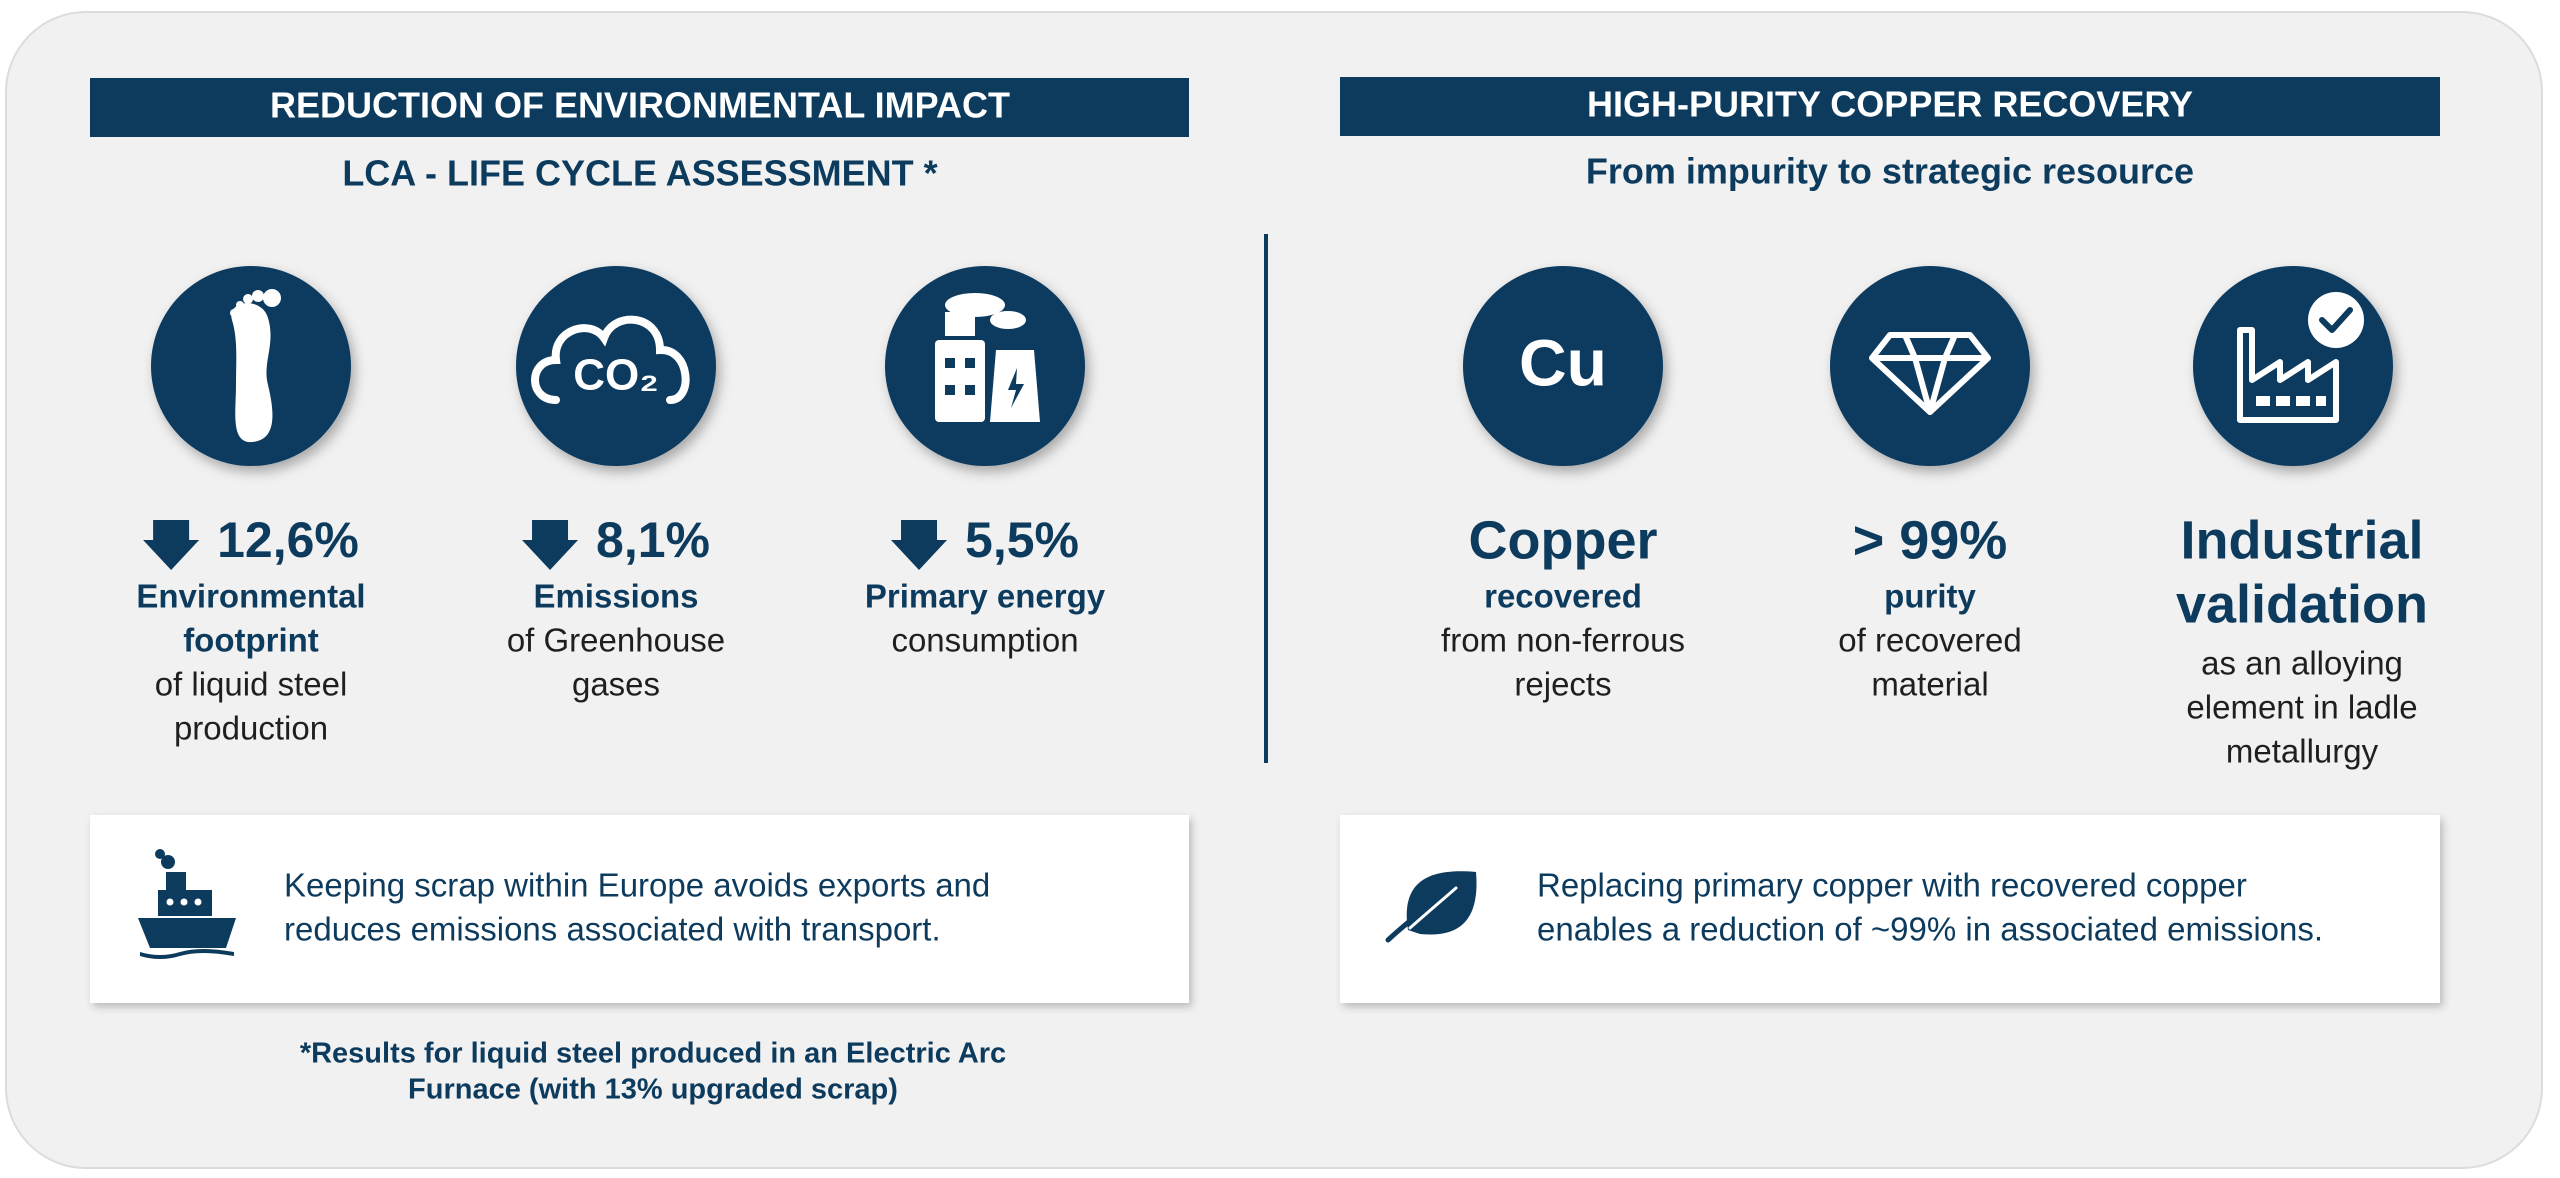  Describe the element at coordinates (2300, 357) in the screenshot. I see `factory-icon` at that location.